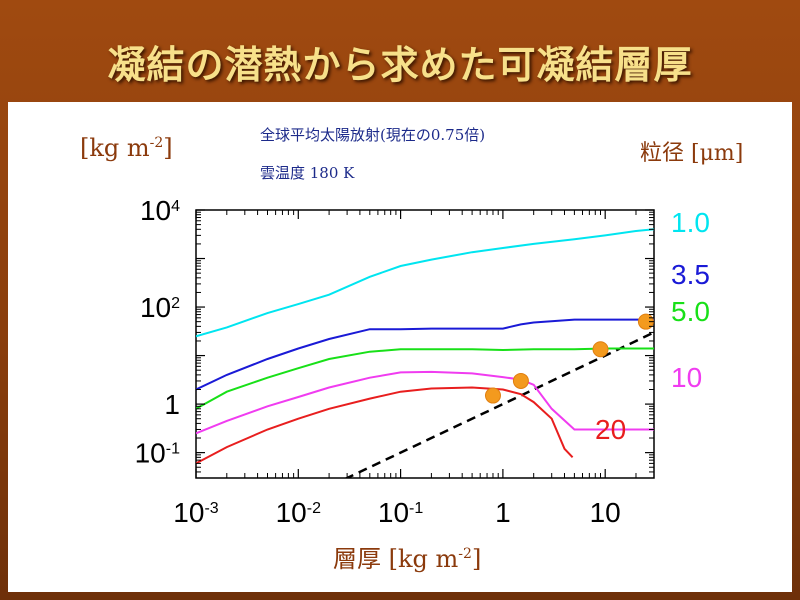 Image resolution: width=800 pixels, height=600 pixels. I want to click on series-line-5.0, so click(425, 378).